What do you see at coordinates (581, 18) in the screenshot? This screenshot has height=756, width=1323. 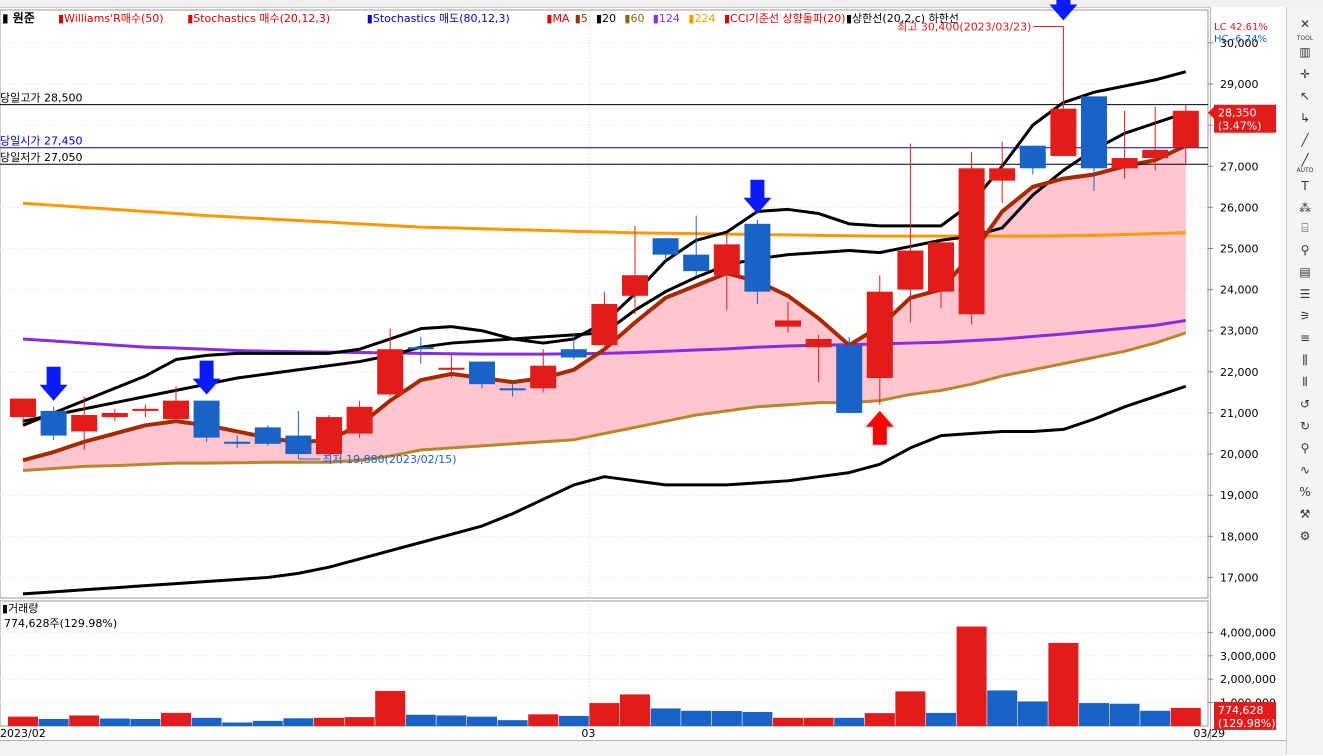 I see `legend-entry: ▮5` at bounding box center [581, 18].